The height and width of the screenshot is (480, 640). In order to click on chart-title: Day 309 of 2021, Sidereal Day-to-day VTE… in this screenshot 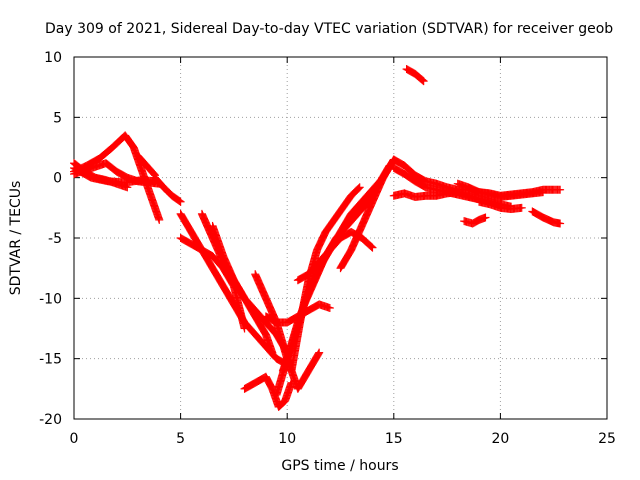, I will do `click(329, 29)`.